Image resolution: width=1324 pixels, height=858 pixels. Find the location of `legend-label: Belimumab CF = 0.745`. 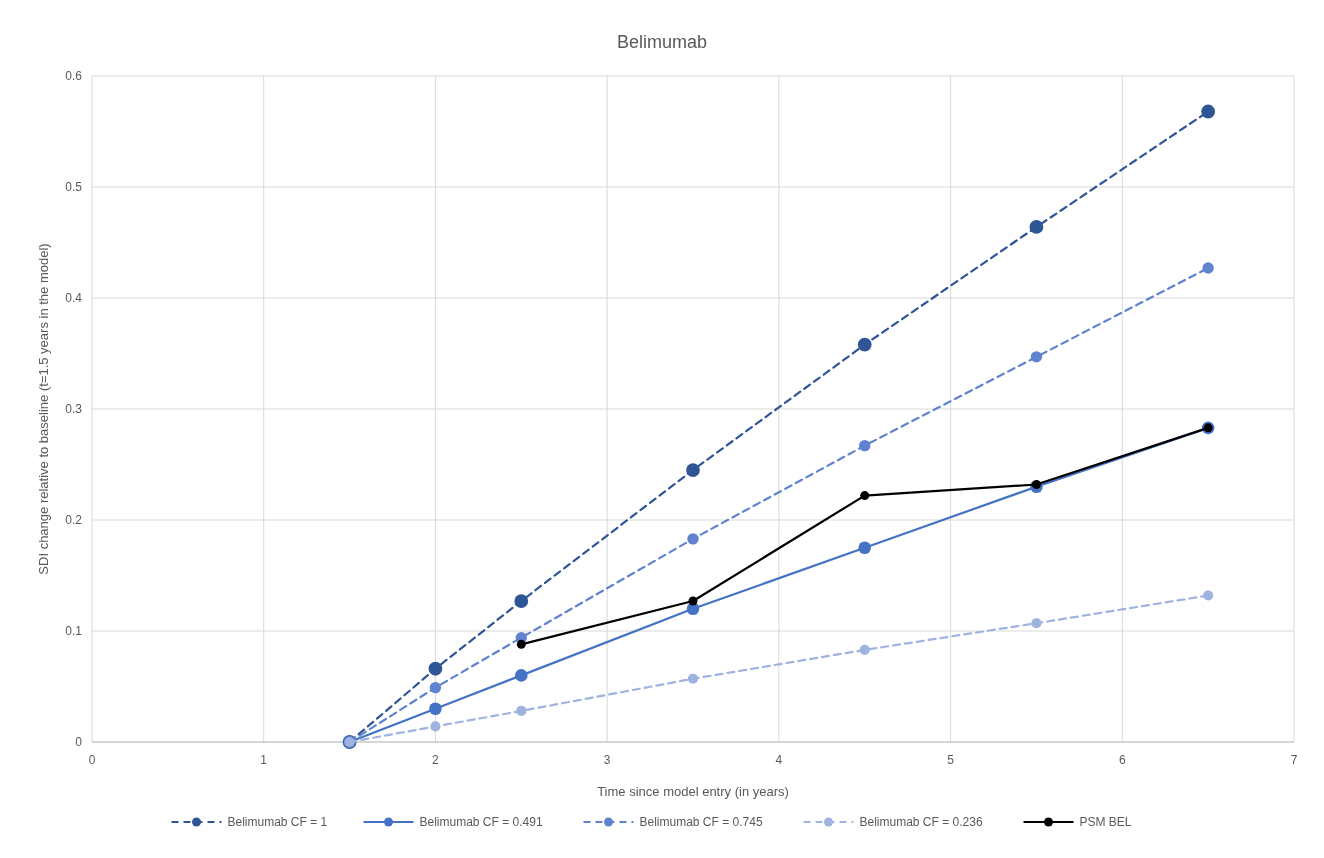

legend-label: Belimumab CF = 0.745 is located at coordinates (701, 822).